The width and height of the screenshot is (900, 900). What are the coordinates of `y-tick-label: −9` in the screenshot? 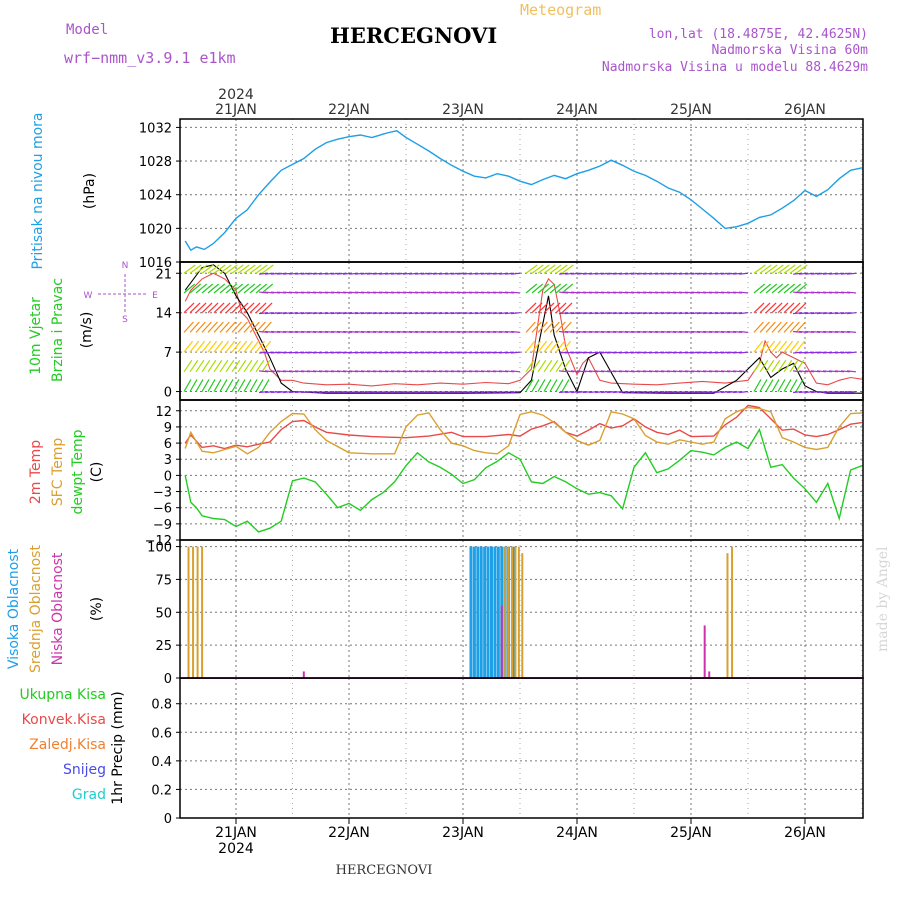 It's located at (162, 525).